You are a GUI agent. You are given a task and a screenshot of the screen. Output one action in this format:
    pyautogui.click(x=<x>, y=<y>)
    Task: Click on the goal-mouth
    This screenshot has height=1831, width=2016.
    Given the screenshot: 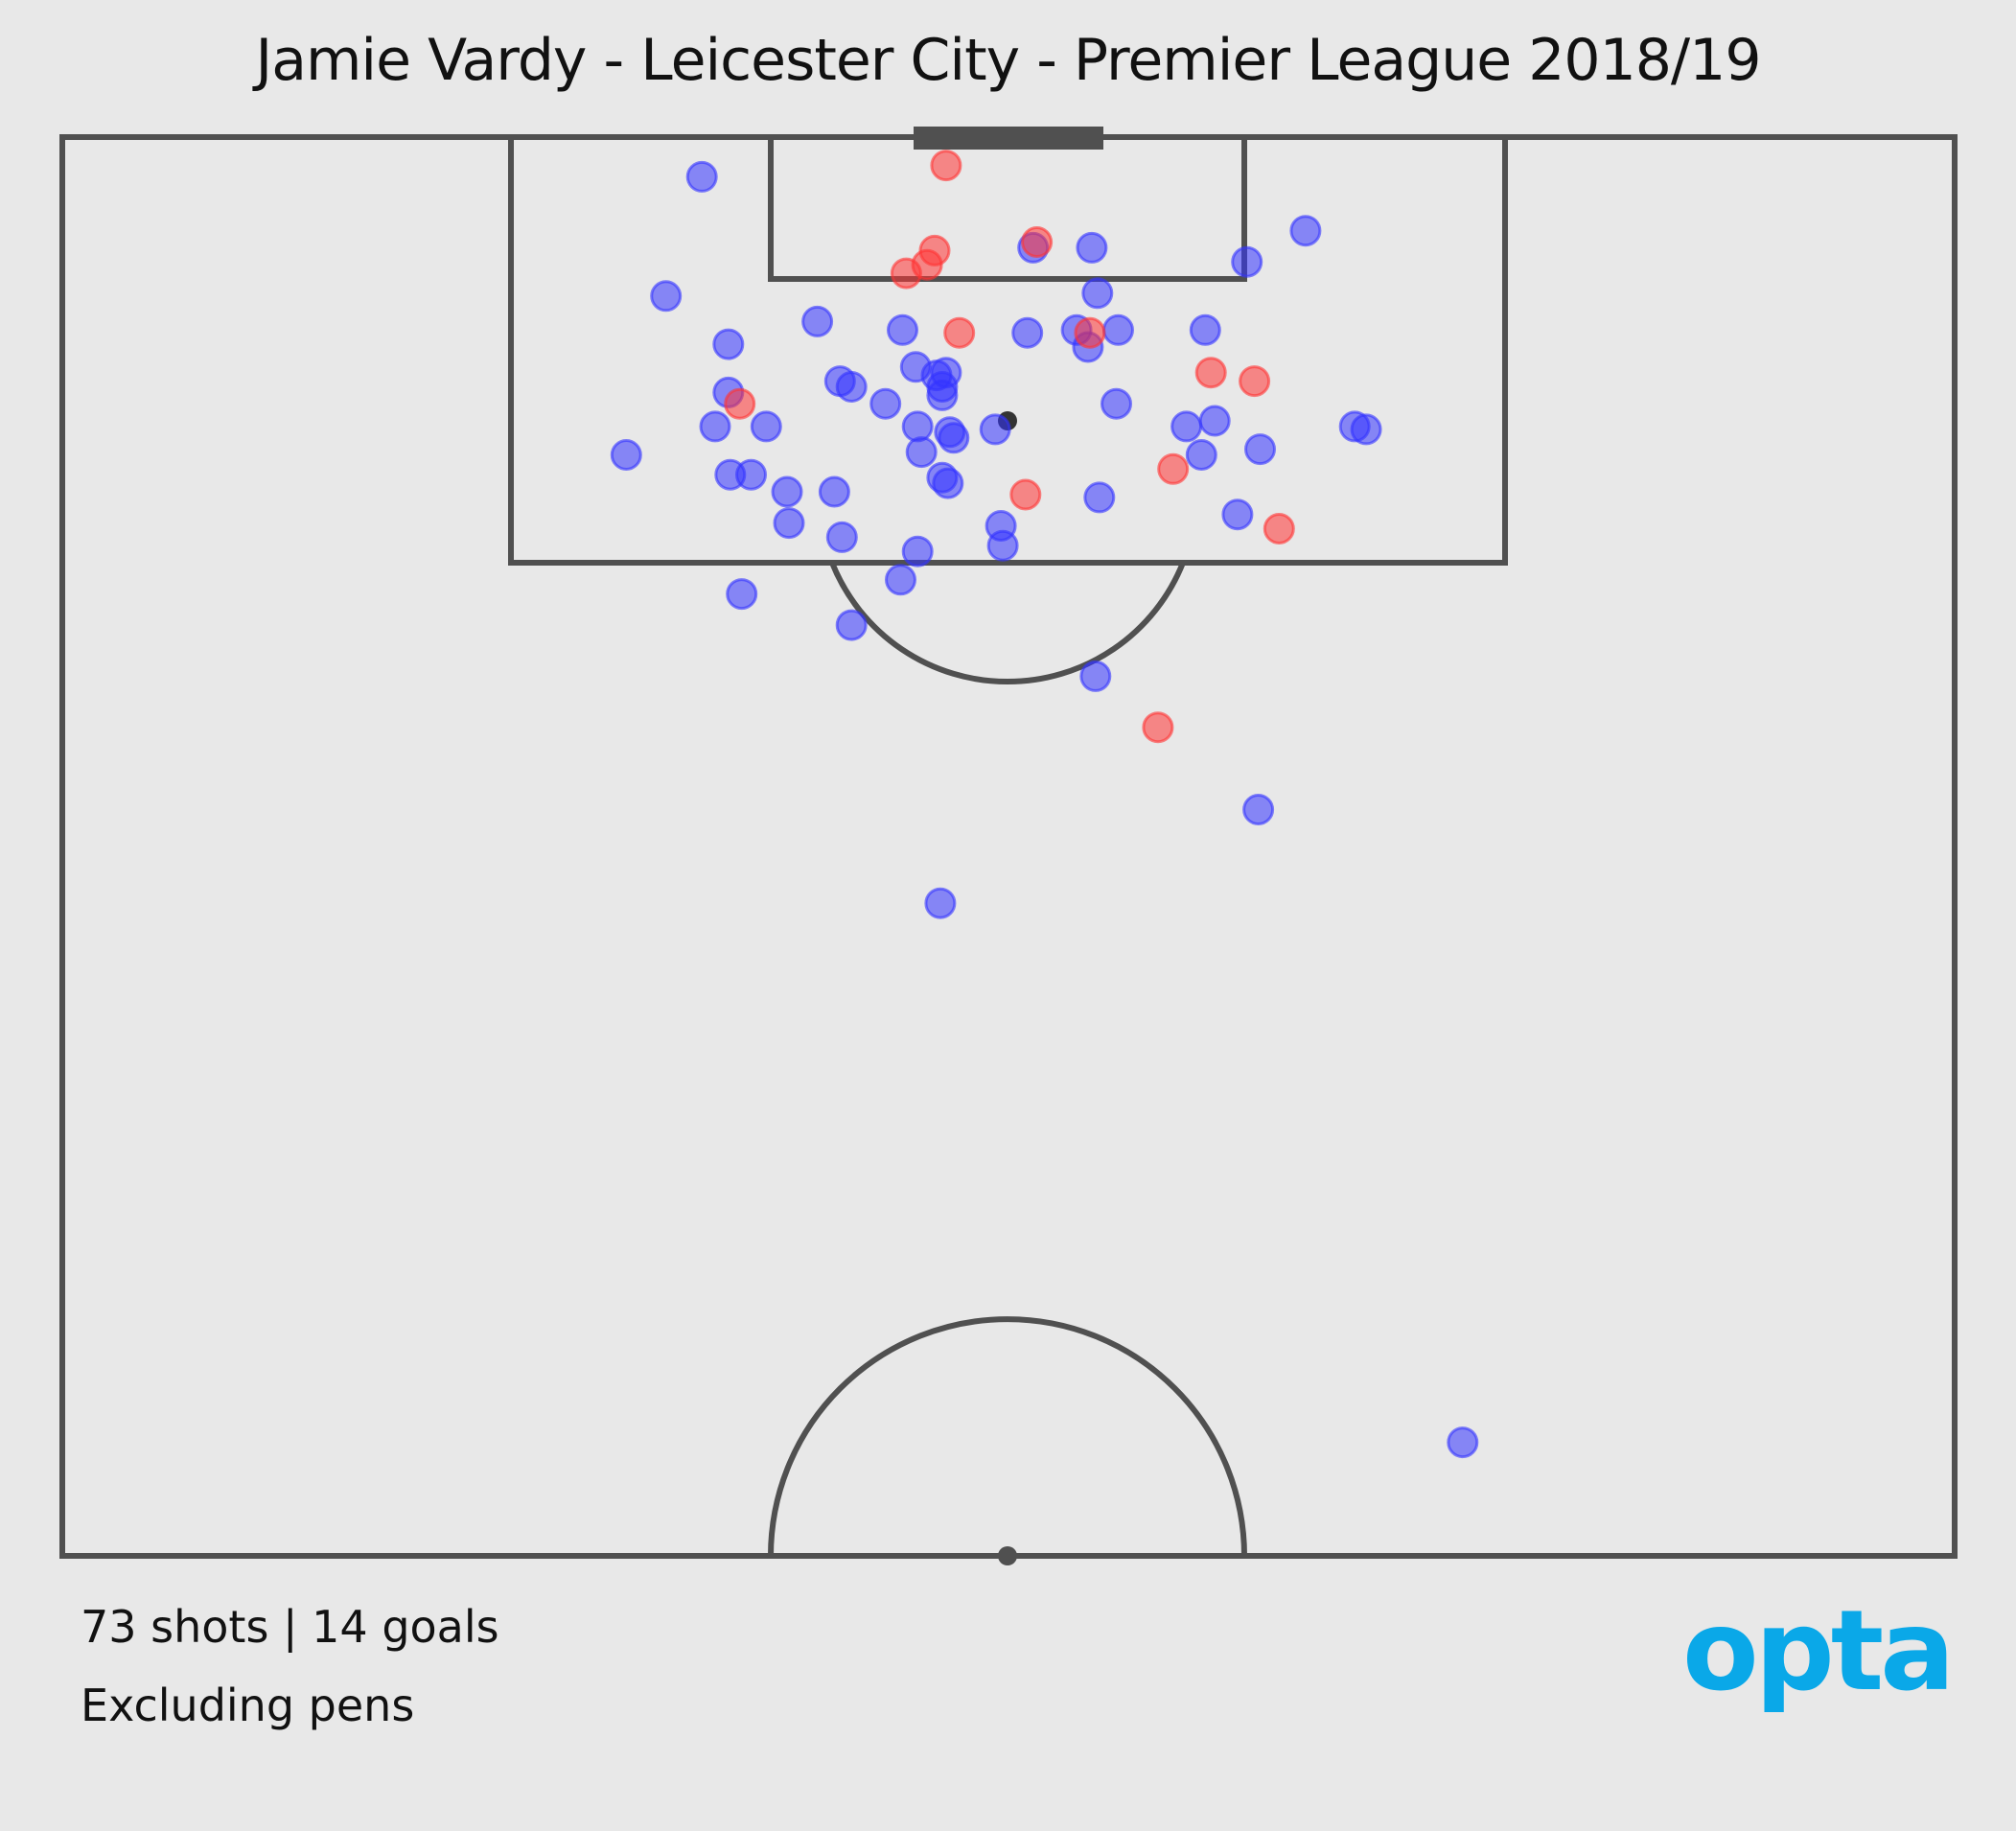 What is the action you would take?
    pyautogui.click(x=1008, y=138)
    